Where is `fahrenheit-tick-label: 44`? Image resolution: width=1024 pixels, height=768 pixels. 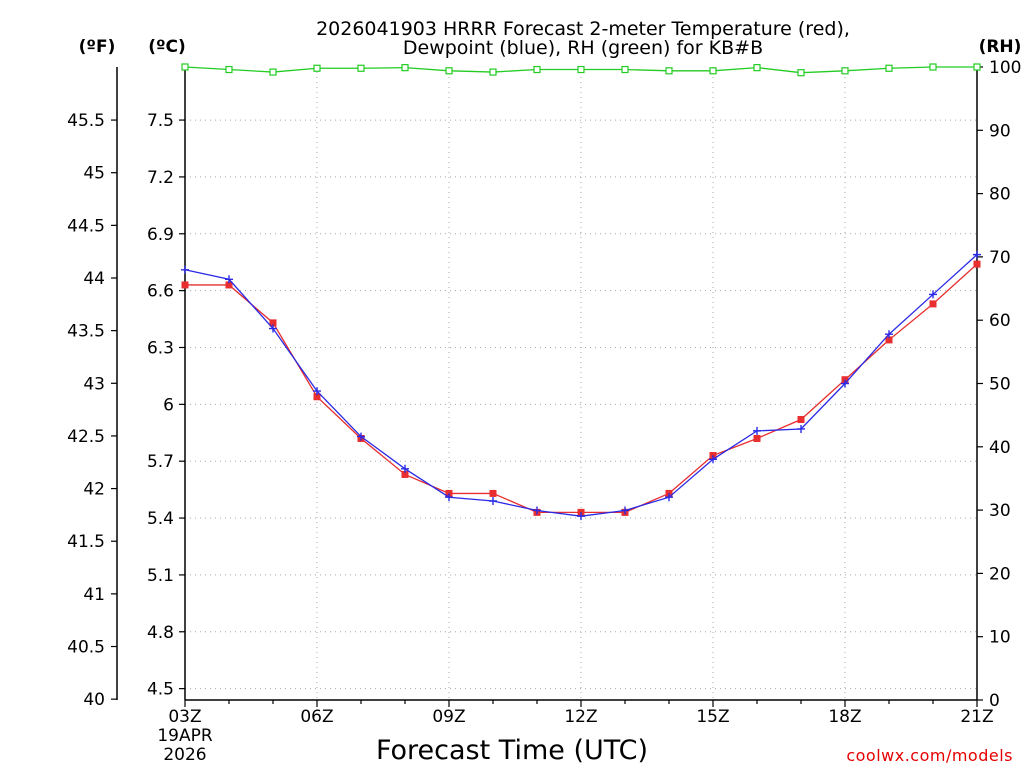
fahrenheit-tick-label: 44 is located at coordinates (94, 279).